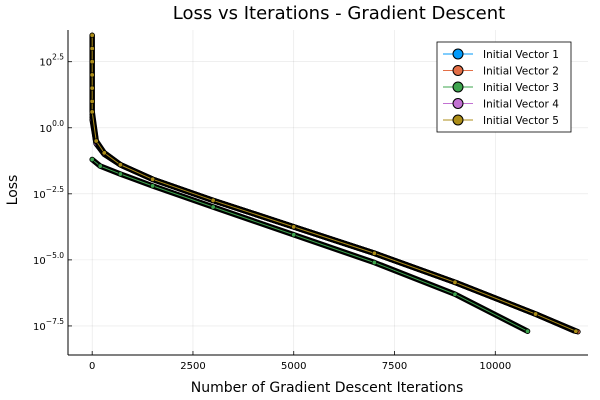 The width and height of the screenshot is (600, 400). I want to click on legend-item: Initial Vector 4, so click(501, 104).